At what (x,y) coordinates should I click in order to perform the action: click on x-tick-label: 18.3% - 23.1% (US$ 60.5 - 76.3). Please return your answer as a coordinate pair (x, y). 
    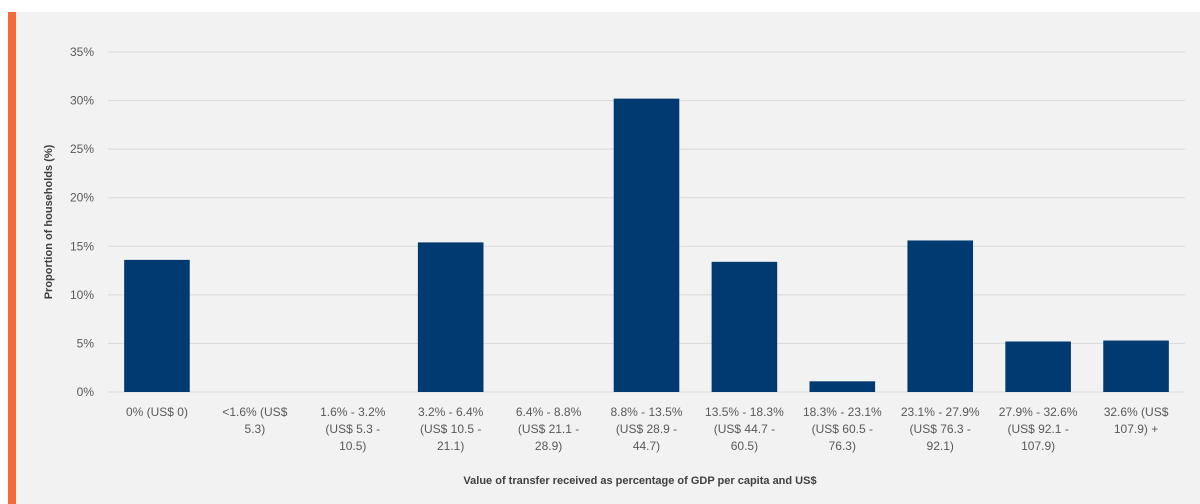
    Looking at the image, I should click on (842, 429).